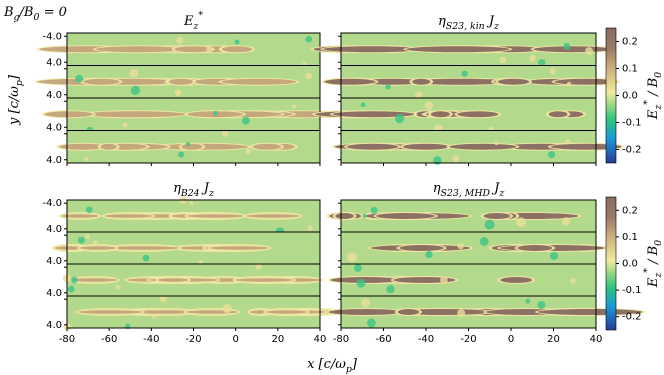 The width and height of the screenshot is (664, 375). Describe the element at coordinates (52, 12) in the screenshot. I see `suptitle-part: = 0` at that location.